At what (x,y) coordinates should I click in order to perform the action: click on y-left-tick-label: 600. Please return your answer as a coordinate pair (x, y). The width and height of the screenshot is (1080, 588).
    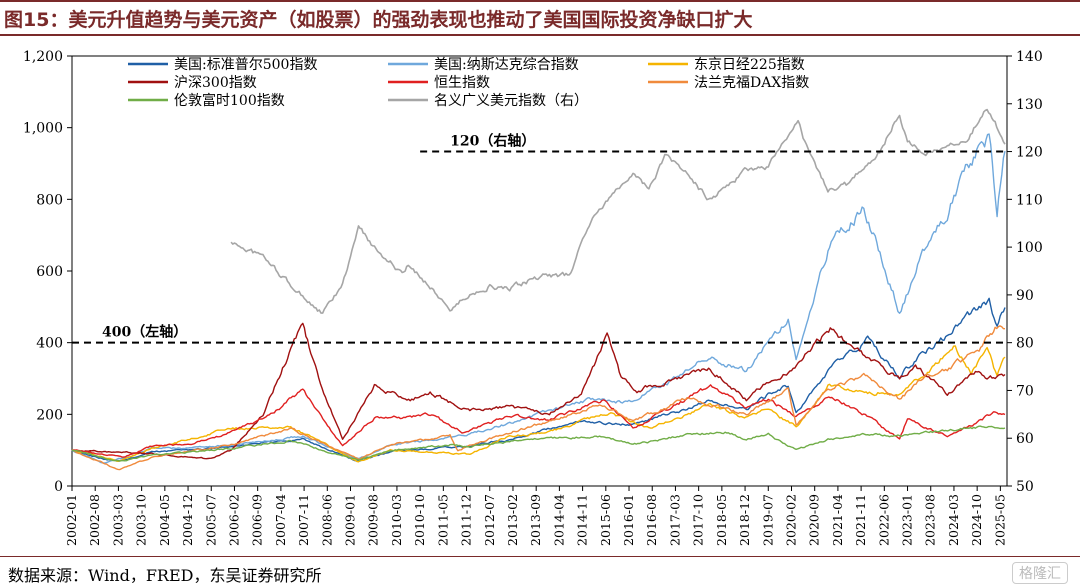
    Looking at the image, I should click on (49, 272).